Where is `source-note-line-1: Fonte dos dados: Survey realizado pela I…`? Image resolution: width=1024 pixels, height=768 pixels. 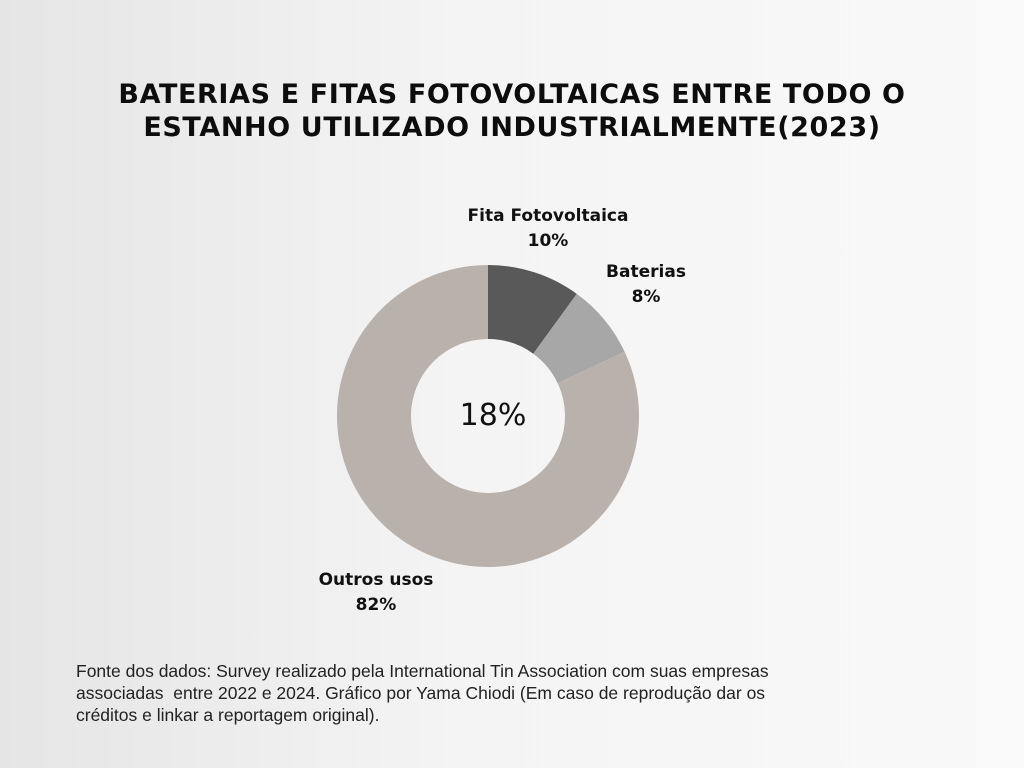 source-note-line-1: Fonte dos dados: Survey realizado pela I… is located at coordinates (422, 671).